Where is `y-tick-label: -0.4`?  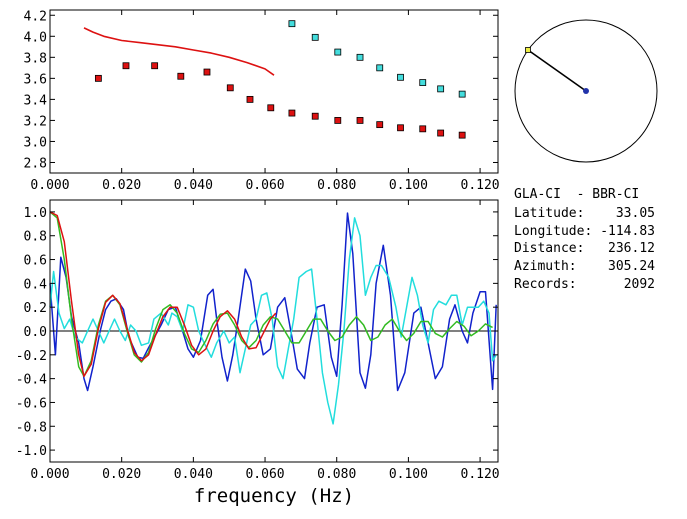 y-tick-label: -0.4 is located at coordinates (31, 380).